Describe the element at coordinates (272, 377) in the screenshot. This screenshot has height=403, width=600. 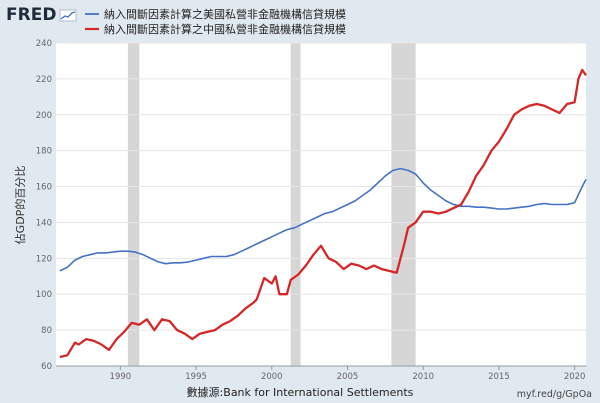
I see `x-tick-label: 2000` at that location.